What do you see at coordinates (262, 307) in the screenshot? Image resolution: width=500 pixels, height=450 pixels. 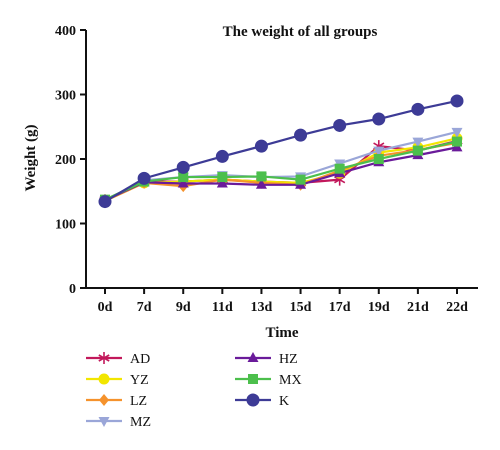 I see `x-tick-label: 13d` at bounding box center [262, 307].